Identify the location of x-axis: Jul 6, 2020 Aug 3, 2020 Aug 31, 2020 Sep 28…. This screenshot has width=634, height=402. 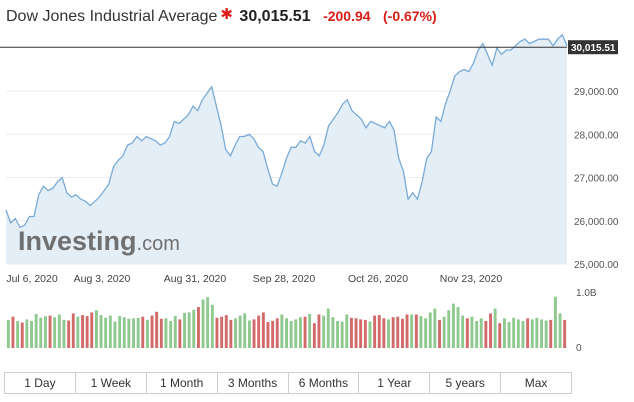
(254, 279).